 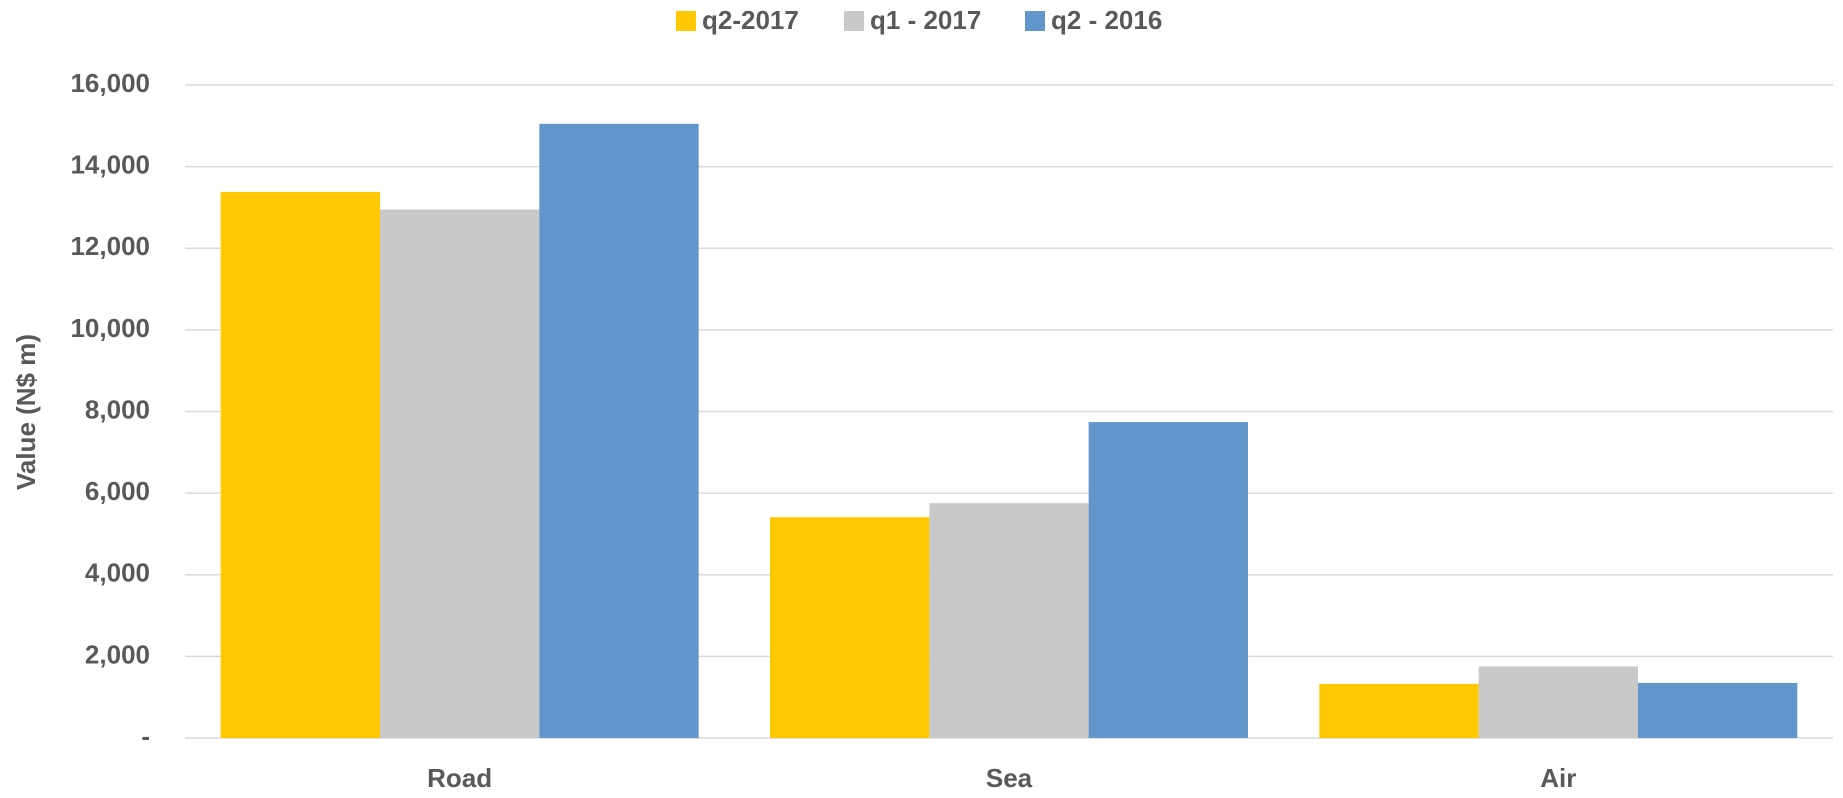 I want to click on y-tick-label: 14,000, so click(x=110, y=165).